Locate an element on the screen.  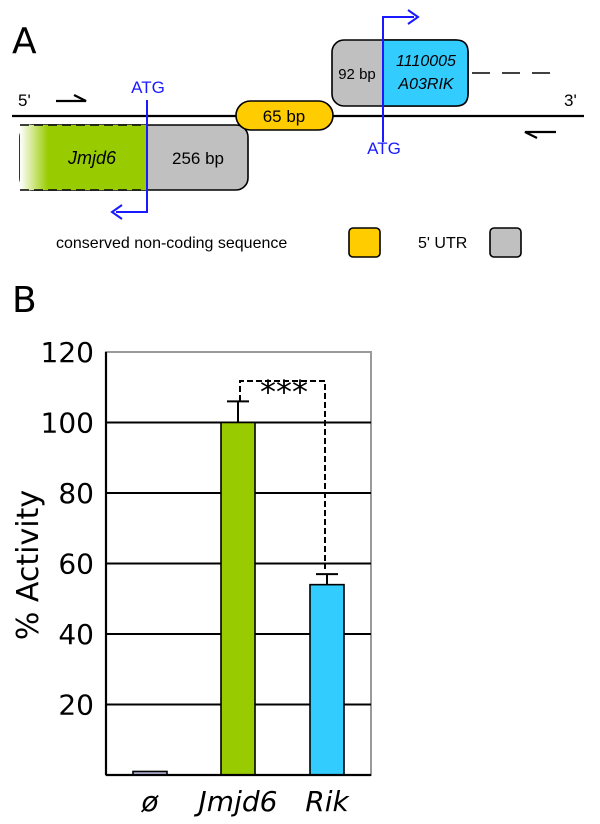
jmjd6-label: Jmjd6 is located at coordinates (92, 158).